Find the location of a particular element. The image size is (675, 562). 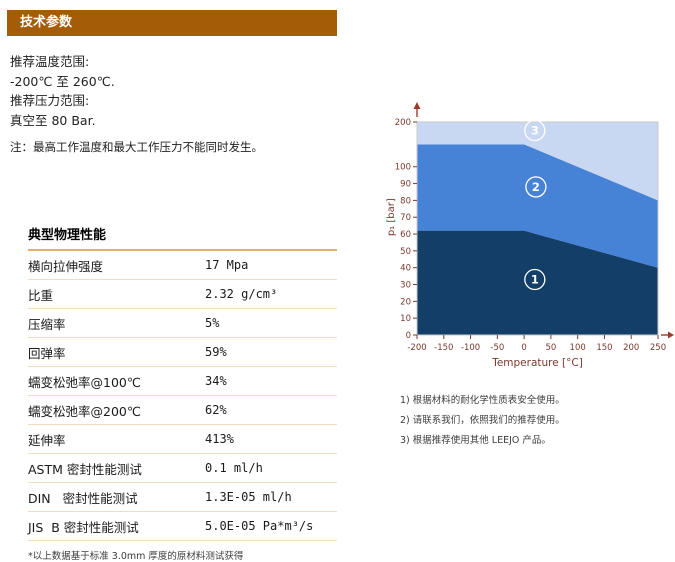

region-1-badge is located at coordinates (535, 279).